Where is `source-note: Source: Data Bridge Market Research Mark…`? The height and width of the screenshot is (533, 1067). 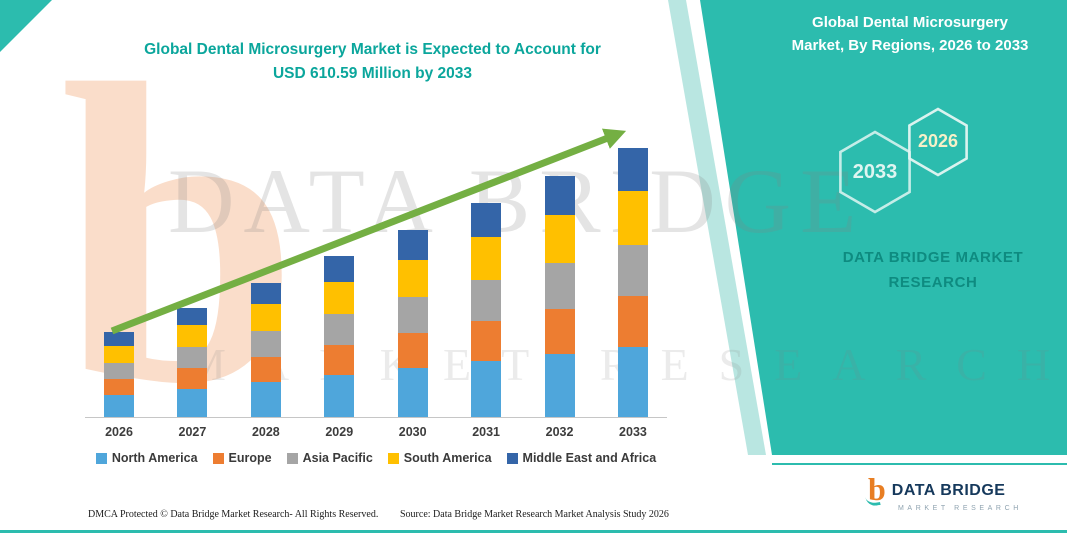 source-note: Source: Data Bridge Market Research Mark… is located at coordinates (534, 514).